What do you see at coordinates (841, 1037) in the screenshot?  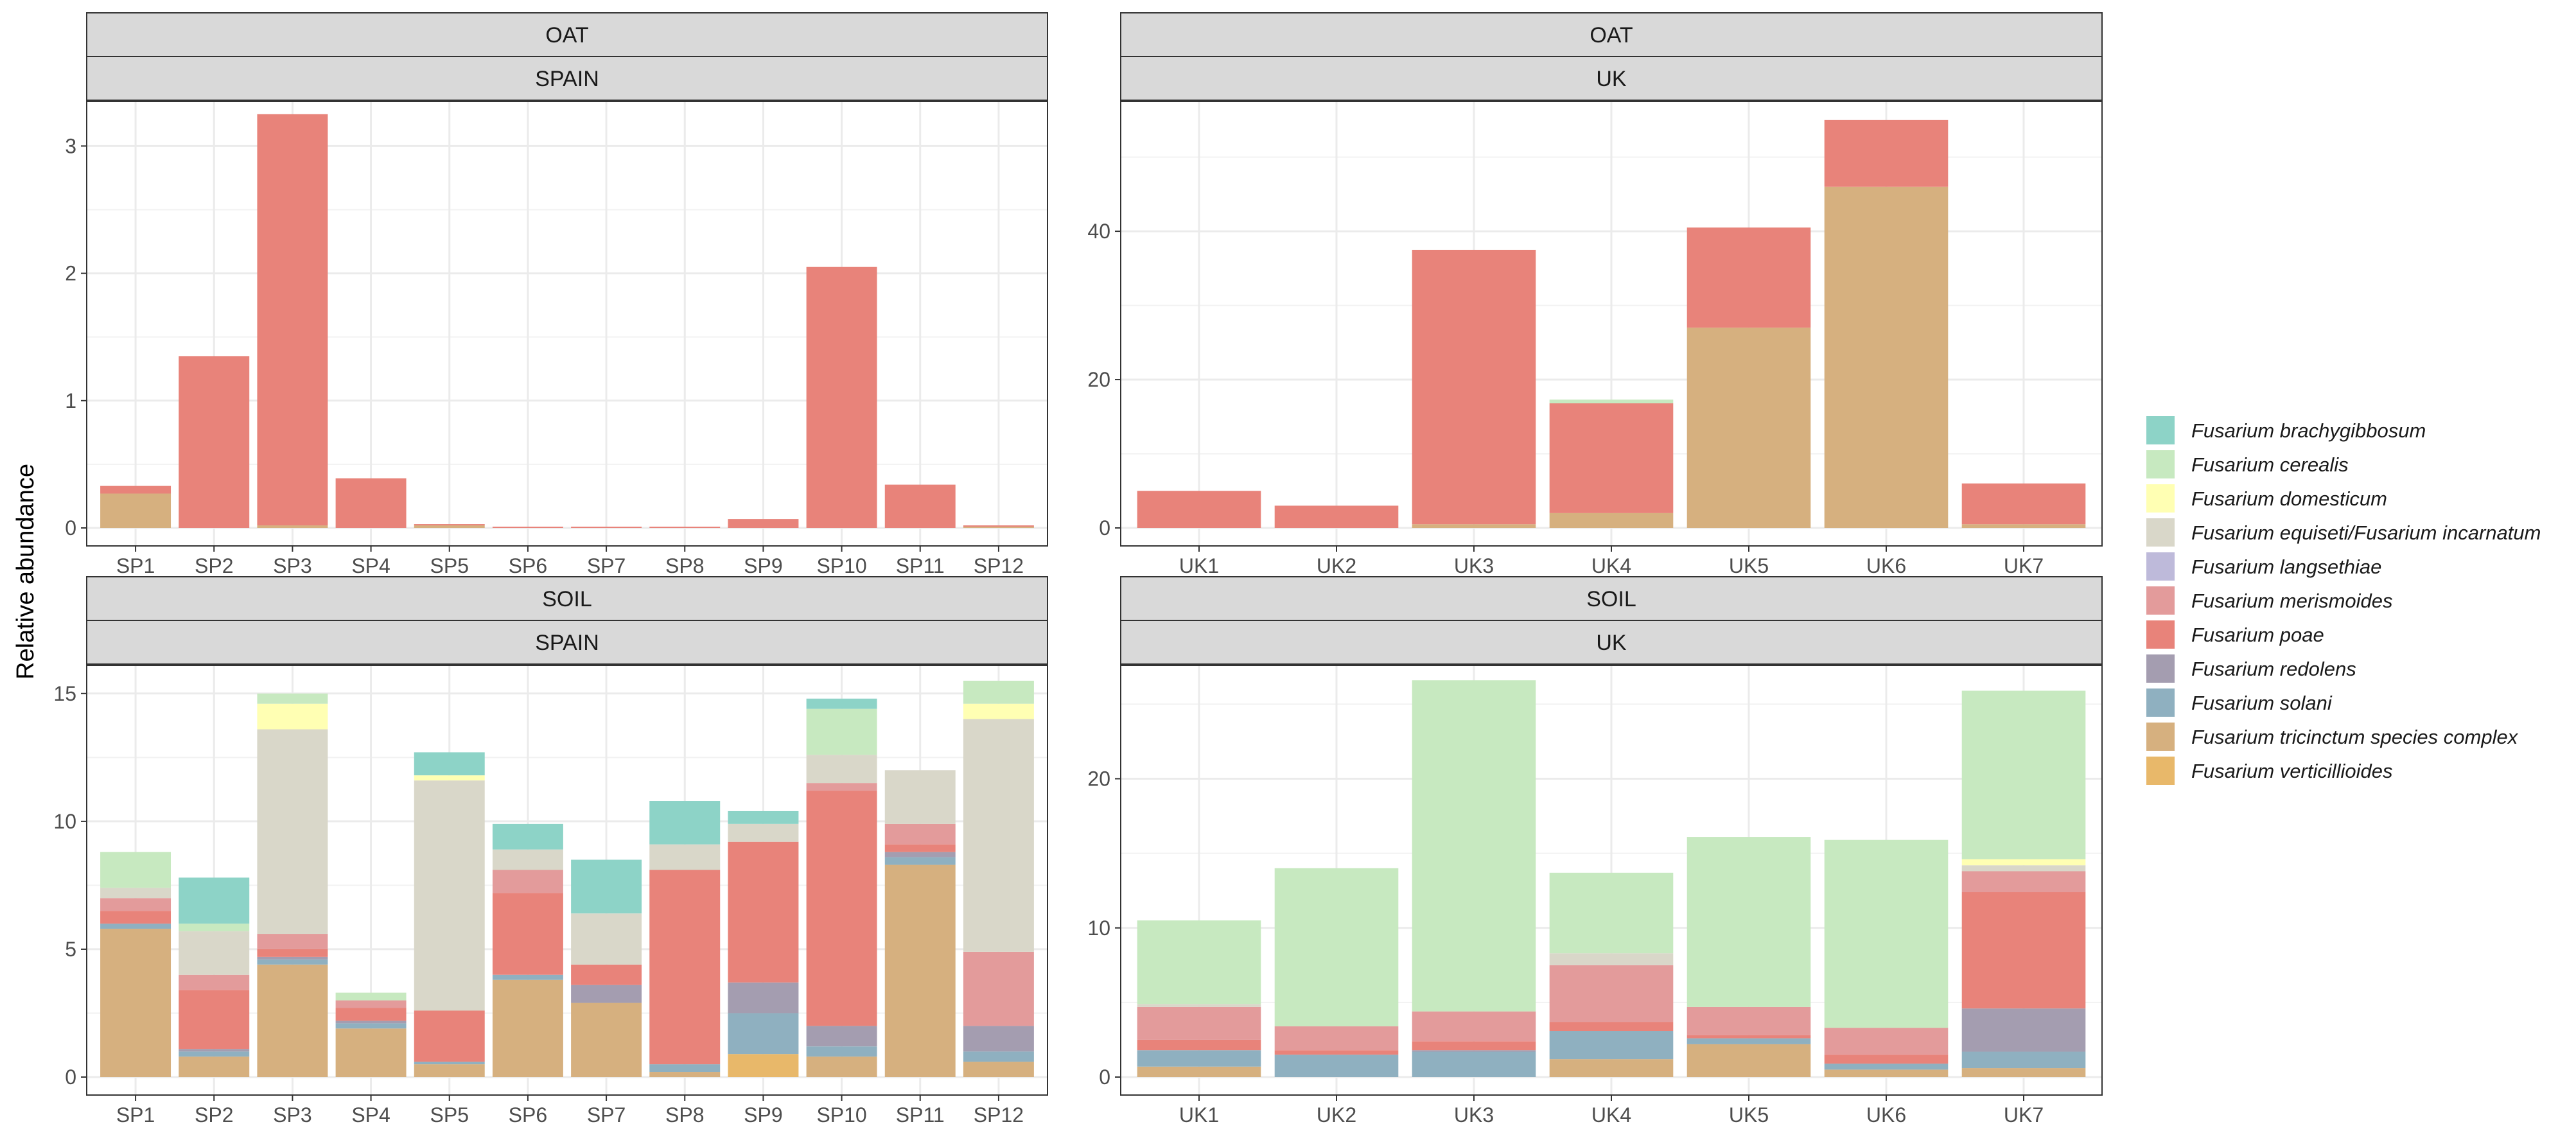 I see `bar-segment-sp10-redolens` at bounding box center [841, 1037].